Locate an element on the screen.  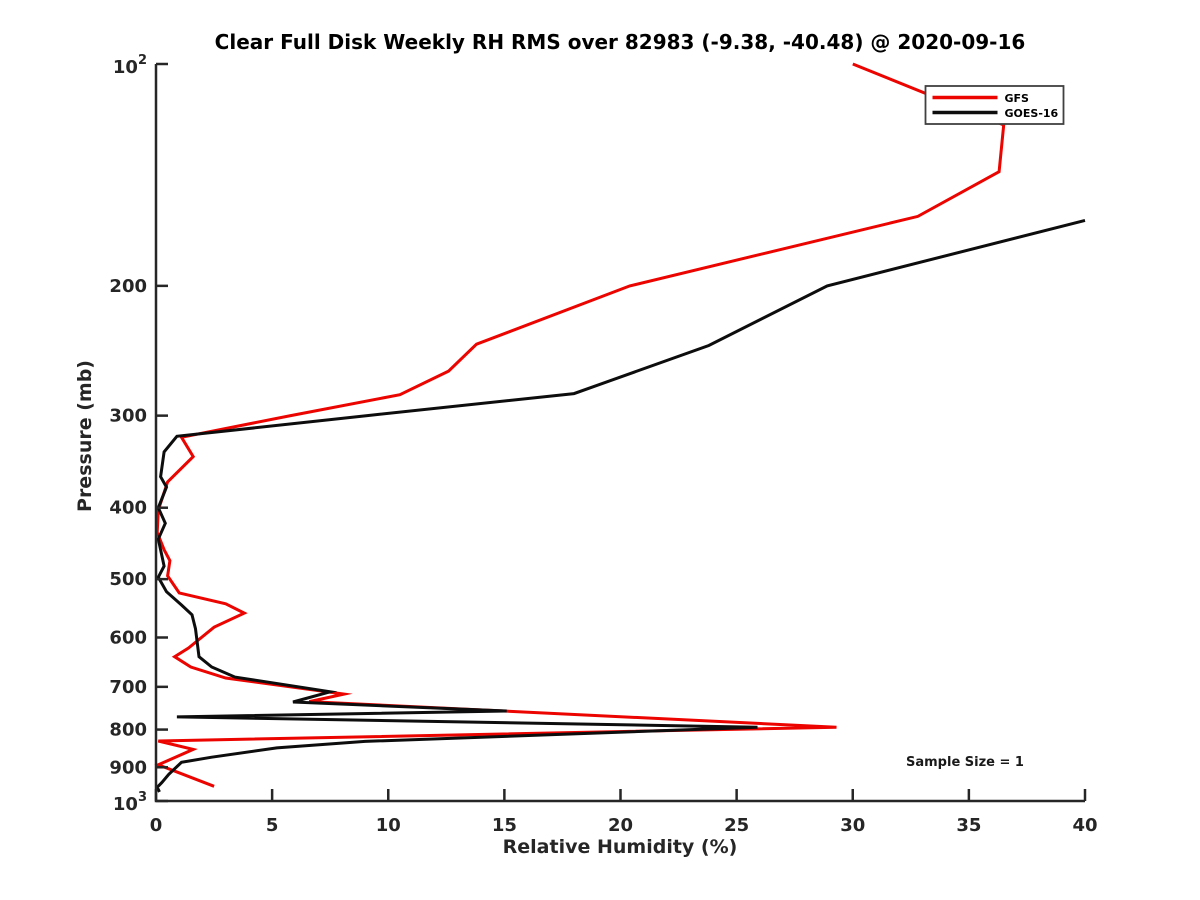
x-tick-label: 5 is located at coordinates (272, 825).